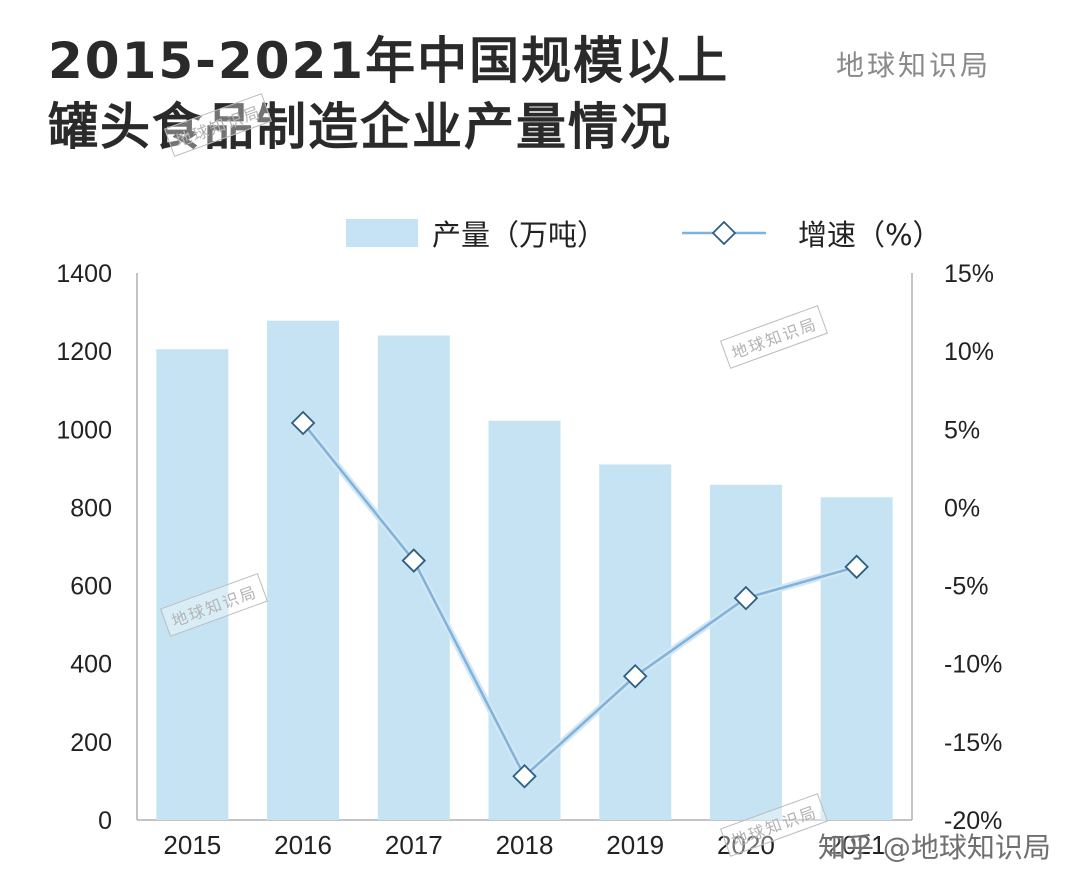 The height and width of the screenshot is (890, 1080). I want to click on y-left-tick-label: 0, so click(105, 821).